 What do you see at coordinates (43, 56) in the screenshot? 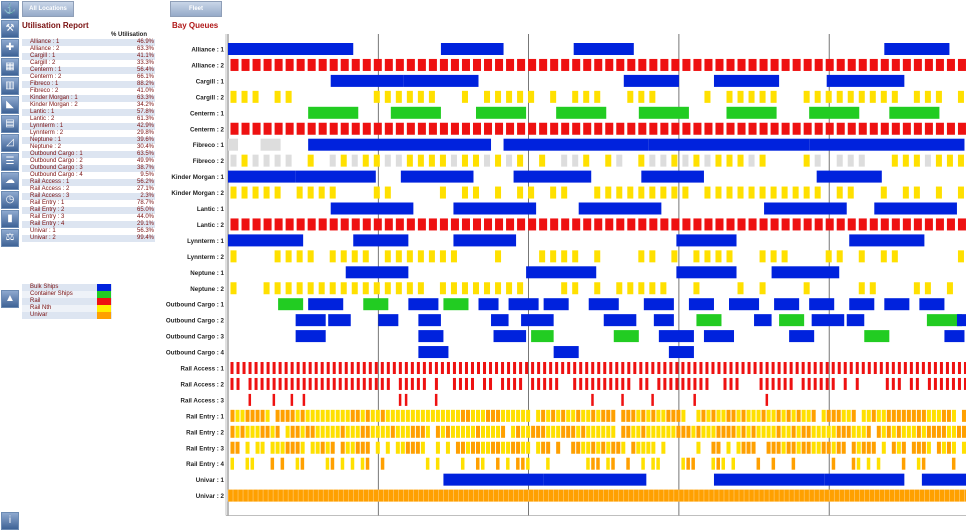
I see `utilisation-row-name: Cargill : 1` at bounding box center [43, 56].